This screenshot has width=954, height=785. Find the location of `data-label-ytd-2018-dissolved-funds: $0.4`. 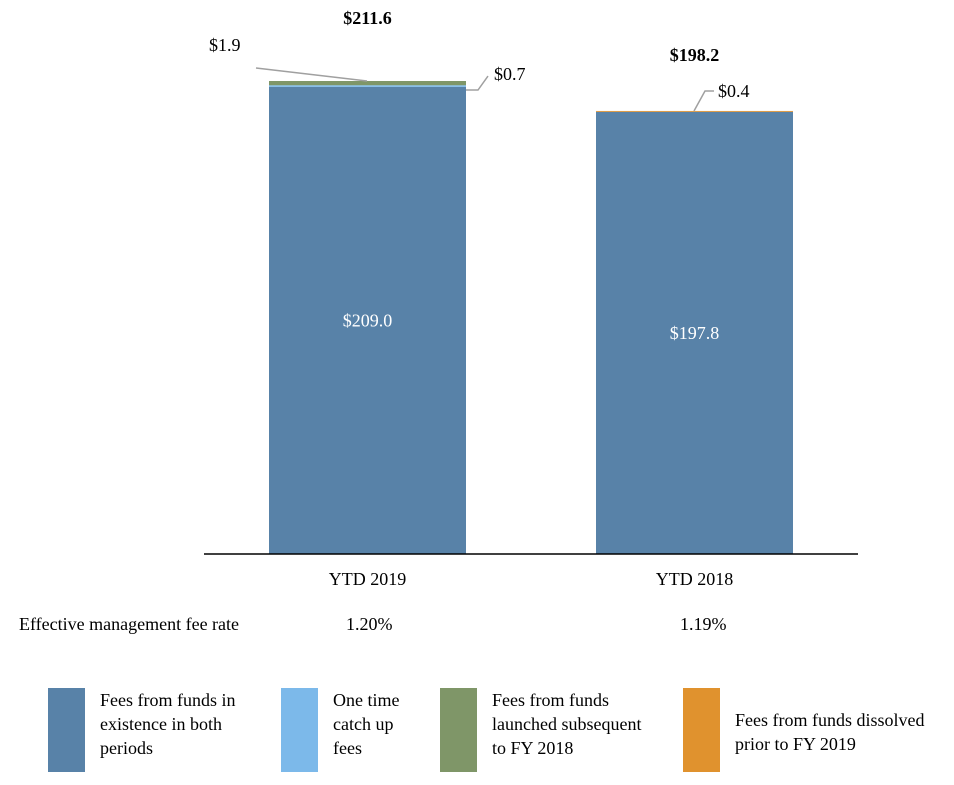

data-label-ytd-2018-dissolved-funds: $0.4 is located at coordinates (734, 91).